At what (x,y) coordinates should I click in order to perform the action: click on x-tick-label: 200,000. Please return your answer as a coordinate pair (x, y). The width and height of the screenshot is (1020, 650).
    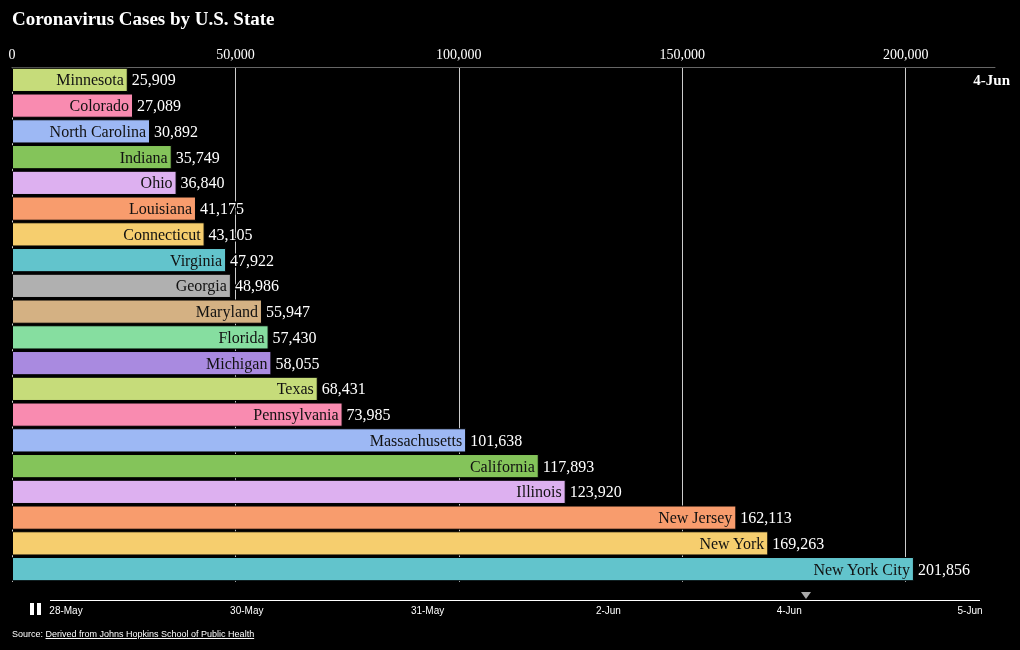
    Looking at the image, I should click on (905, 54).